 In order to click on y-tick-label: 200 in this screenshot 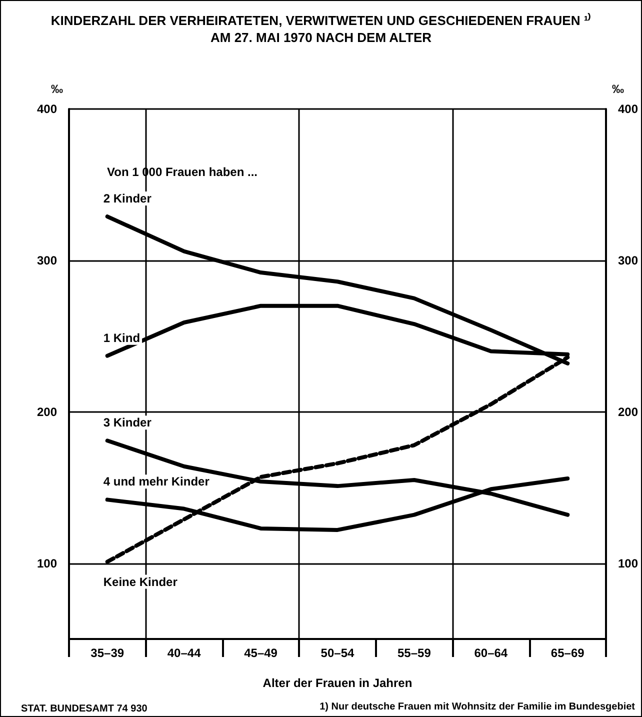, I will do `click(47, 411)`.